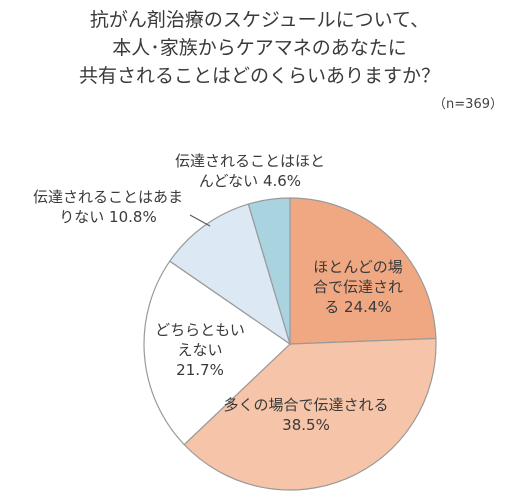 This screenshot has height=503, width=519. I want to click on leader-line-rarely, so click(200, 220).